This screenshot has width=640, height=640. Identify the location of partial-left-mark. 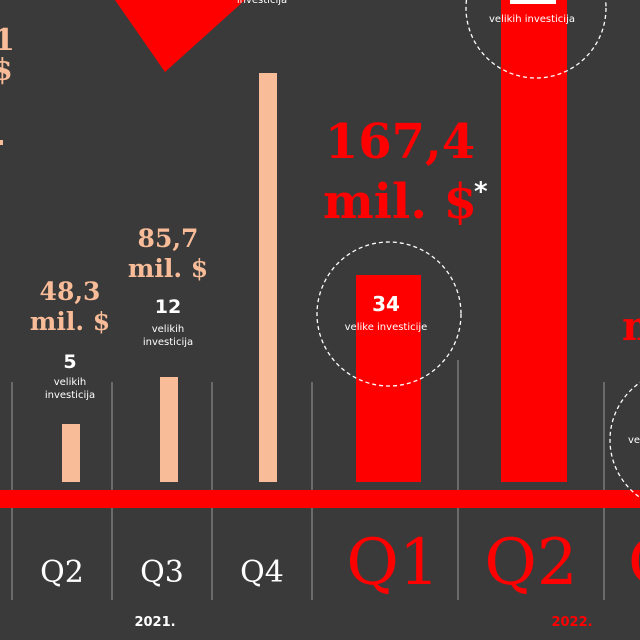
(1, 142).